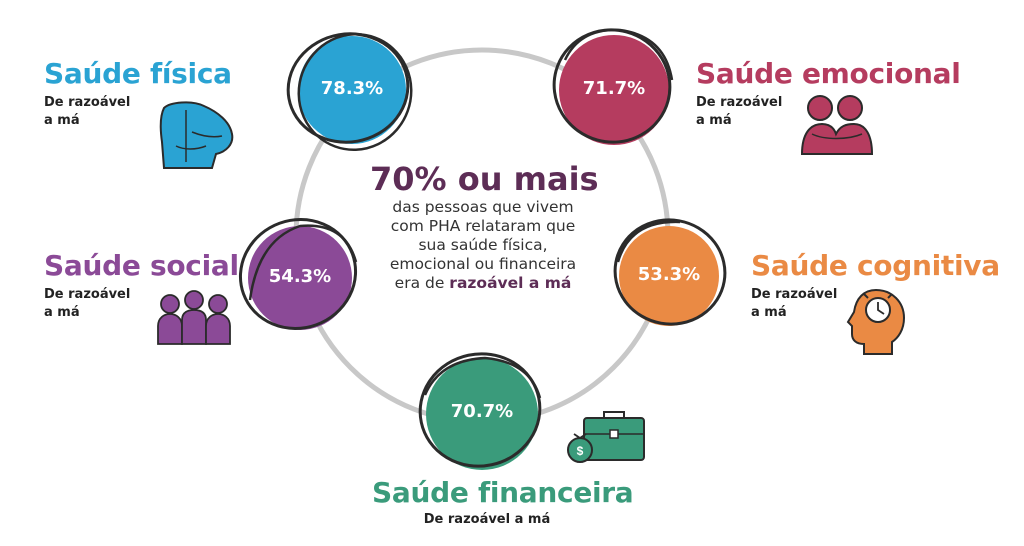  What do you see at coordinates (141, 265) in the screenshot?
I see `category-title: Saúde social` at bounding box center [141, 265].